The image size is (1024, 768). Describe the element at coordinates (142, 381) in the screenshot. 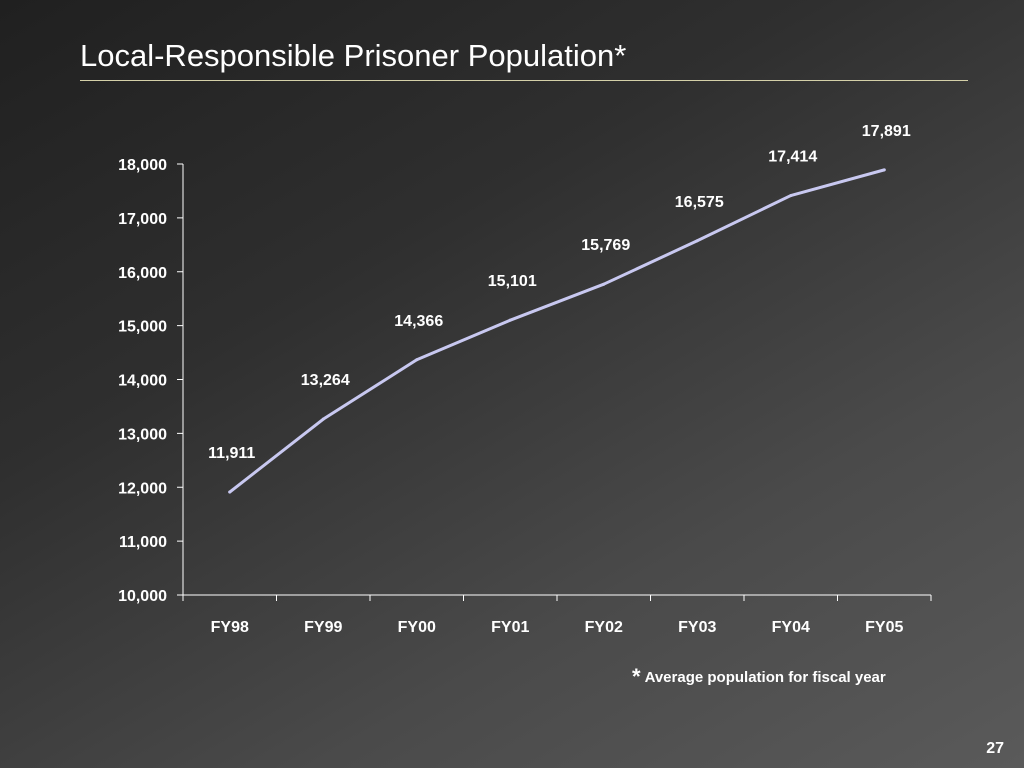

I see `y-tick-label: 14,000` at that location.